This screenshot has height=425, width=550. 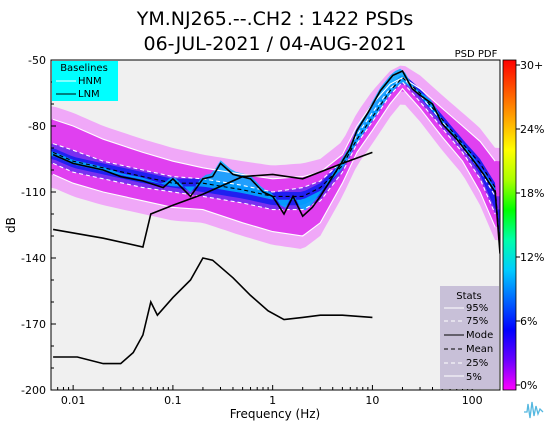 I want to click on x-tick-label: 100, so click(x=472, y=400).